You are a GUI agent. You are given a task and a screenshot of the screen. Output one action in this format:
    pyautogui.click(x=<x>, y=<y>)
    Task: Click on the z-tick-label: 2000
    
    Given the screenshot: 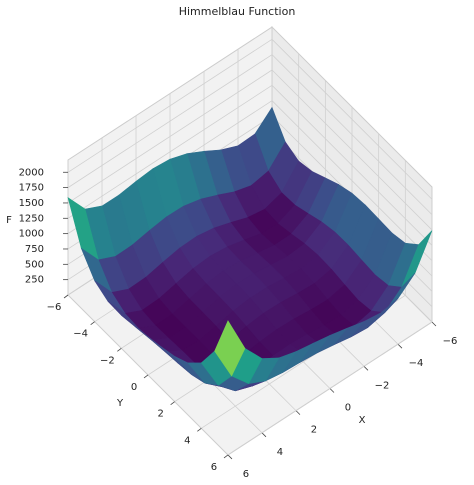 What is the action you would take?
    pyautogui.click(x=31, y=172)
    